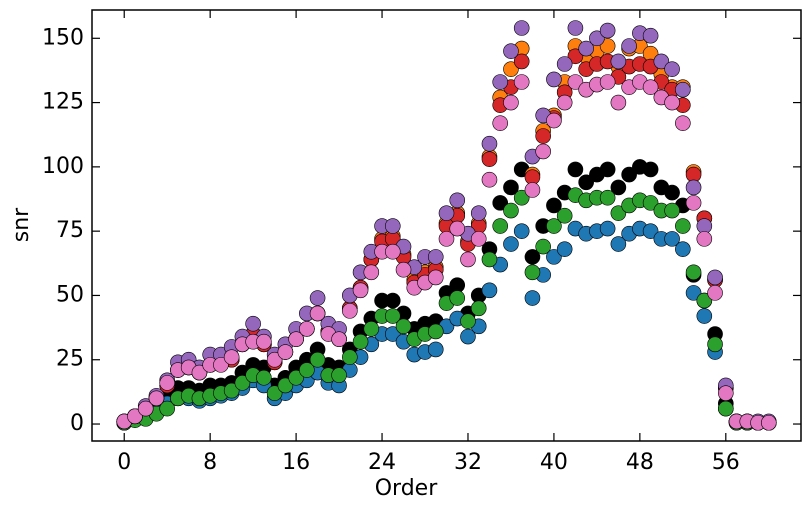 Image resolution: width=811 pixels, height=515 pixels. I want to click on x-tick-label: 8, so click(210, 462).